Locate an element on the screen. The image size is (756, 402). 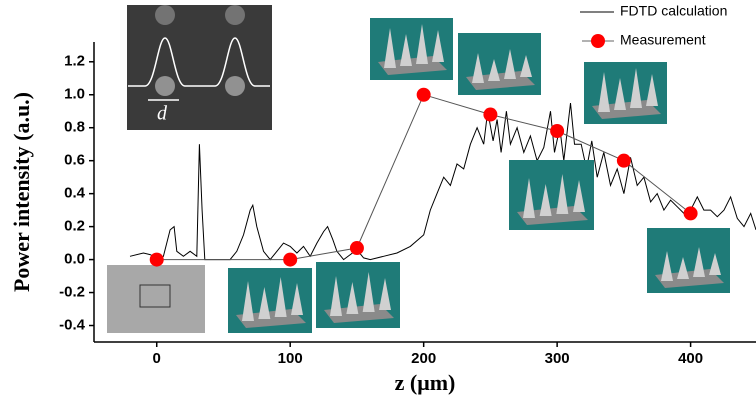
y-tick-label: 0.2 is located at coordinates (74, 226).